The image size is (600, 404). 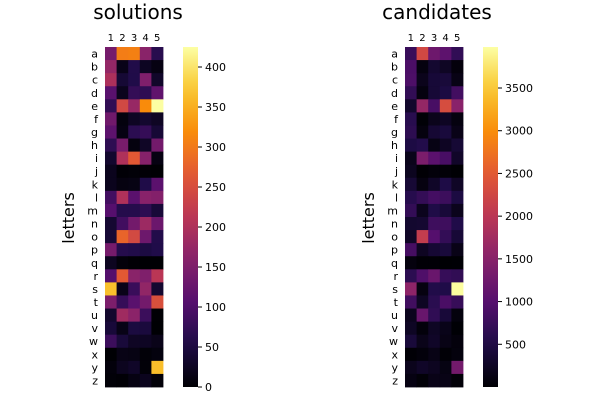 What do you see at coordinates (111, 38) in the screenshot?
I see `solutions-col-tick: 1` at bounding box center [111, 38].